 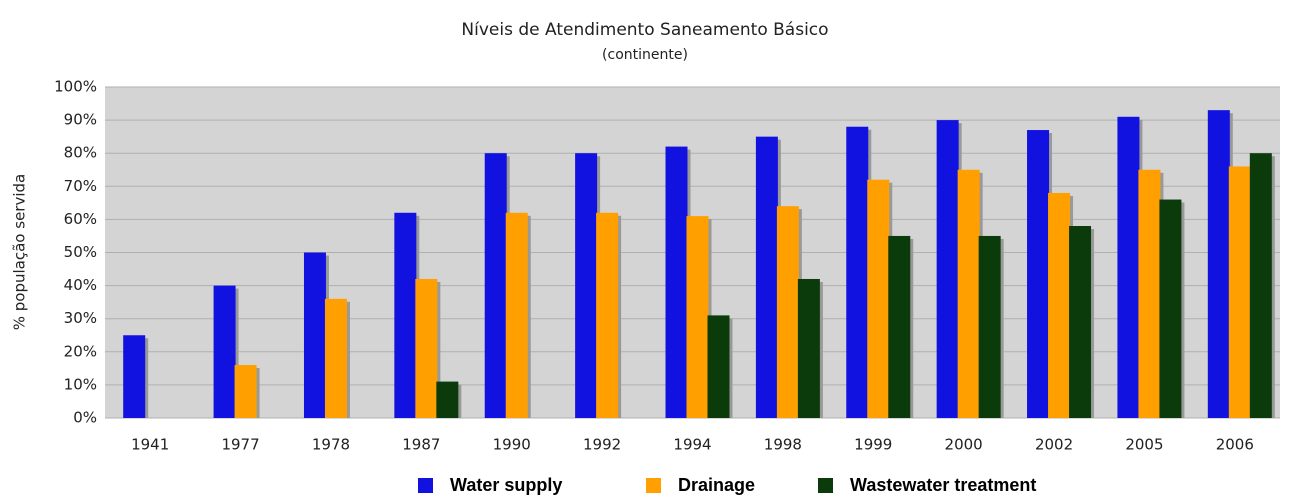 What do you see at coordinates (80, 384) in the screenshot?
I see `y-tick-label: 10%` at bounding box center [80, 384].